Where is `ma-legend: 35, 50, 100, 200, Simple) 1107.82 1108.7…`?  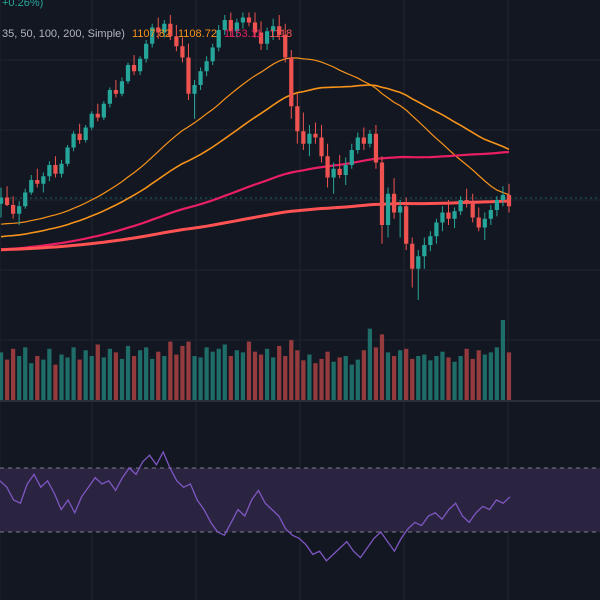
ma-legend: 35, 50, 100, 200, Simple) 1107.82 1108.7… is located at coordinates (149, 34).